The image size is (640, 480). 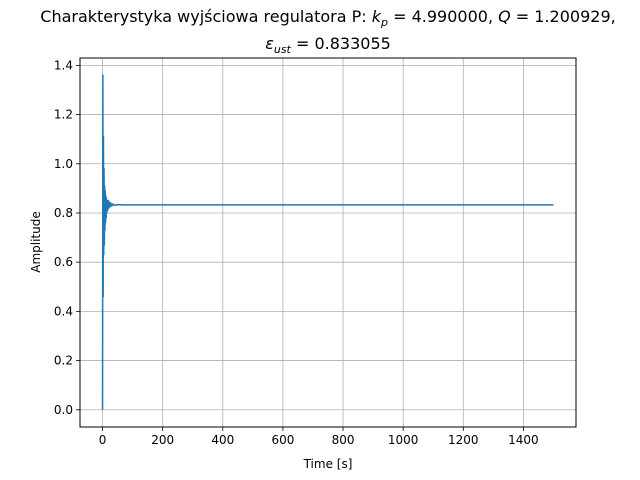 What do you see at coordinates (377, 16) in the screenshot?
I see `title-kp-symbol: k` at bounding box center [377, 16].